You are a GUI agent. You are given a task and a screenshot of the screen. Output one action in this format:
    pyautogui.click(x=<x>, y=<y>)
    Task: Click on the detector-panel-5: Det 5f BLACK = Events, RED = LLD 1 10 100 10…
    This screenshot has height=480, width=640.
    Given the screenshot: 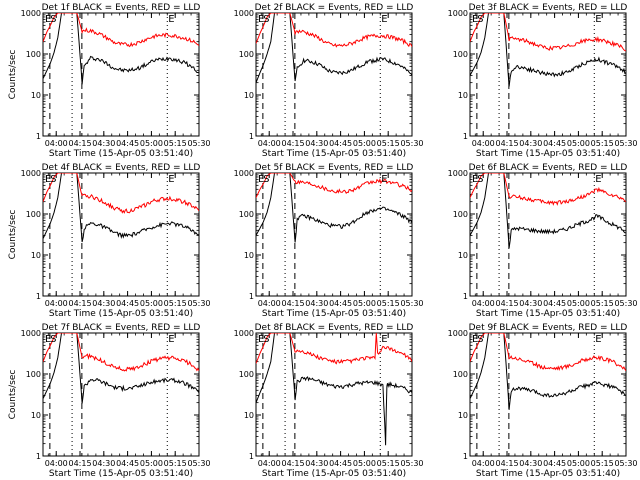 What is the action you would take?
    pyautogui.click(x=329, y=241)
    